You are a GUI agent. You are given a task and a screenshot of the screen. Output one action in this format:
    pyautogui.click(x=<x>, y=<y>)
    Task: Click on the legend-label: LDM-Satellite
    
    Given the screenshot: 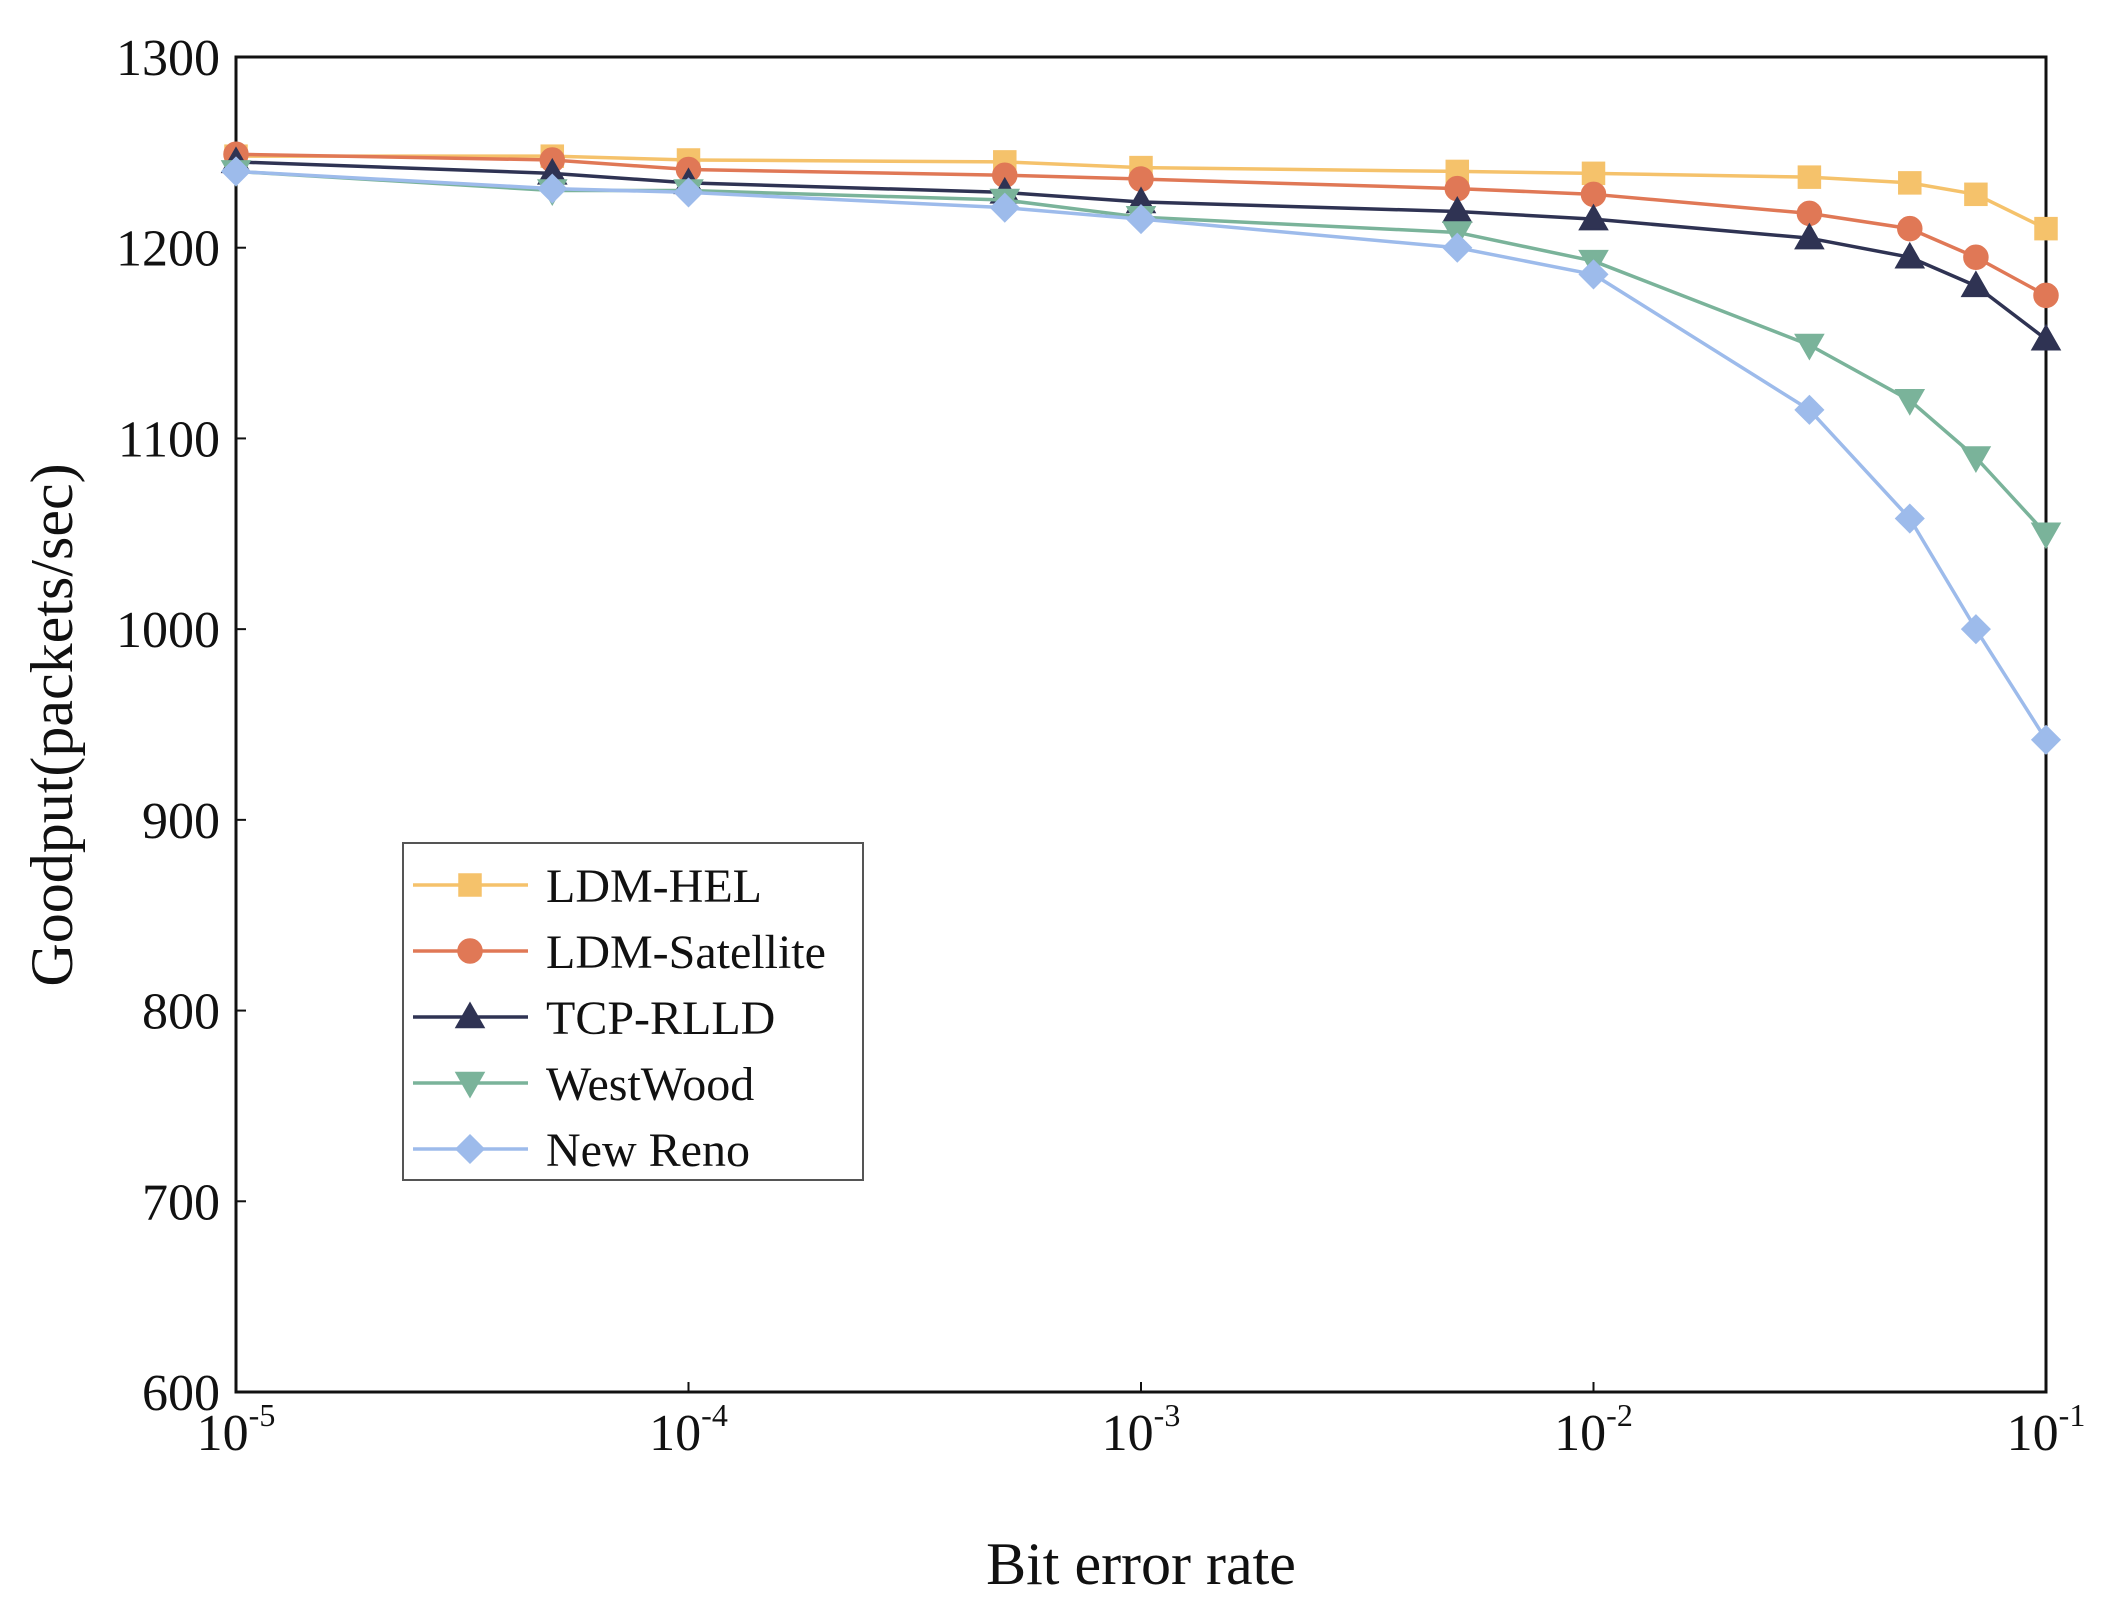 What is the action you would take?
    pyautogui.click(x=686, y=952)
    